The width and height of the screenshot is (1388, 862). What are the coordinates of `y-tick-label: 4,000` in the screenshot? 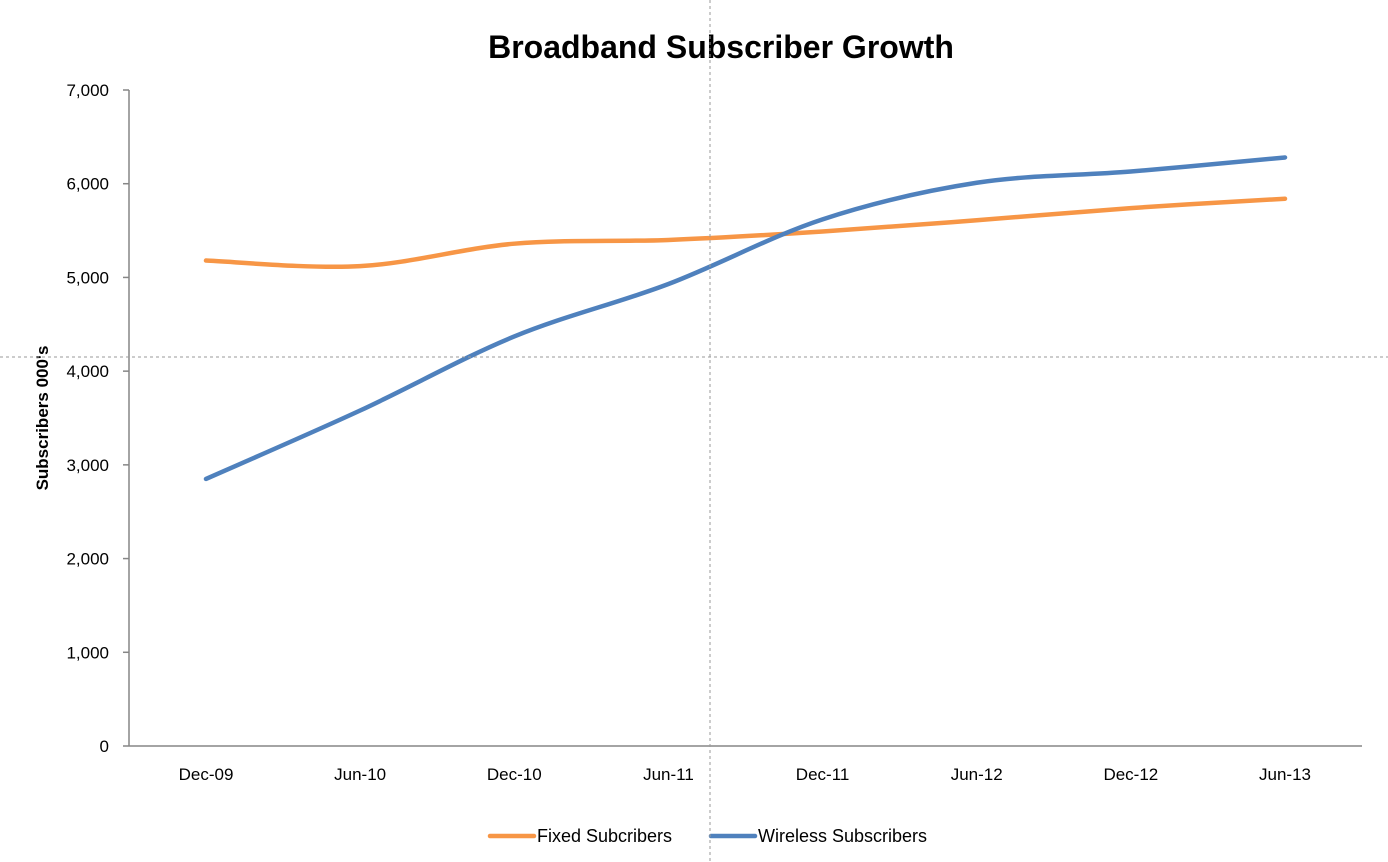 It's located at (87, 371).